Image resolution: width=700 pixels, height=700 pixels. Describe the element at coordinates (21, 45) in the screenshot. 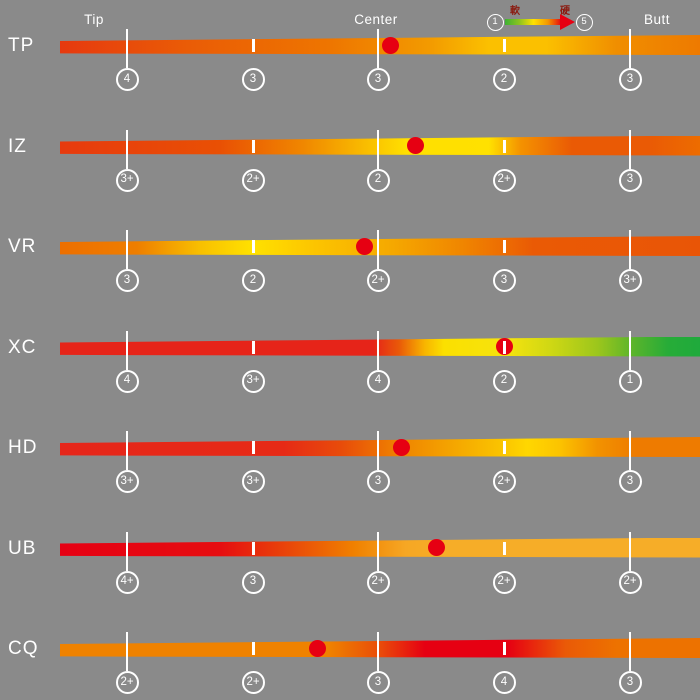

I see `row-label: TP` at that location.